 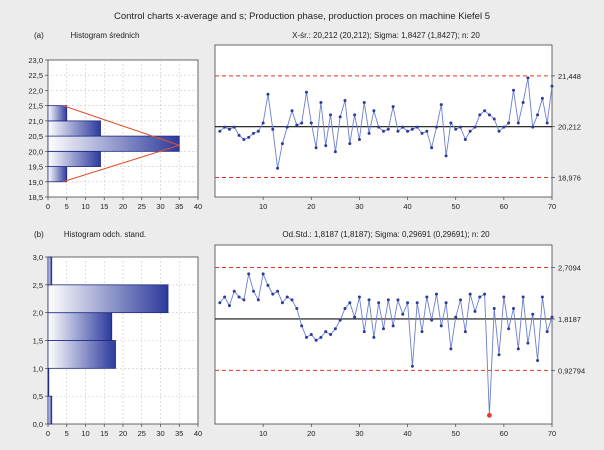 What do you see at coordinates (35, 182) in the screenshot?
I see `hist-a-ytick-label: 19,0` at bounding box center [35, 182].